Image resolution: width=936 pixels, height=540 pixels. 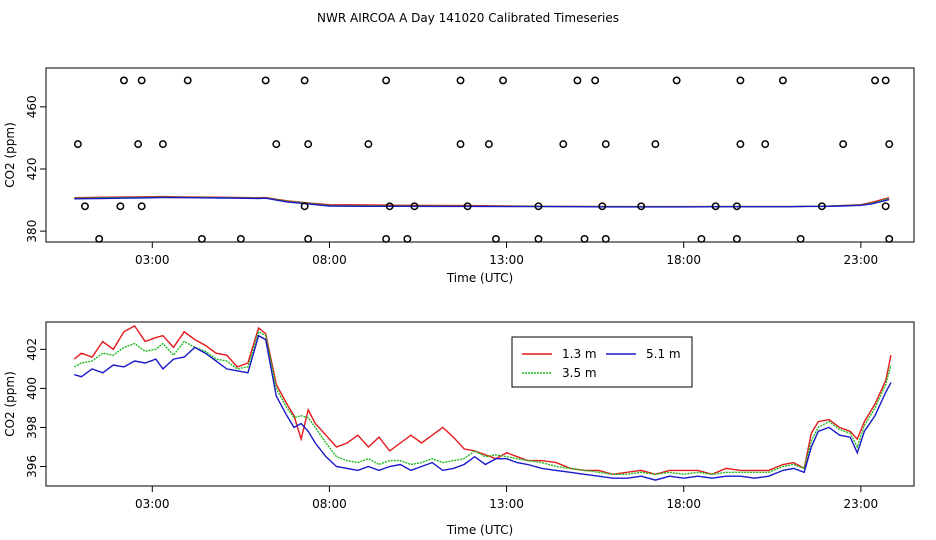 I want to click on legend-label-5-1m: 5.1 m, so click(x=663, y=354).